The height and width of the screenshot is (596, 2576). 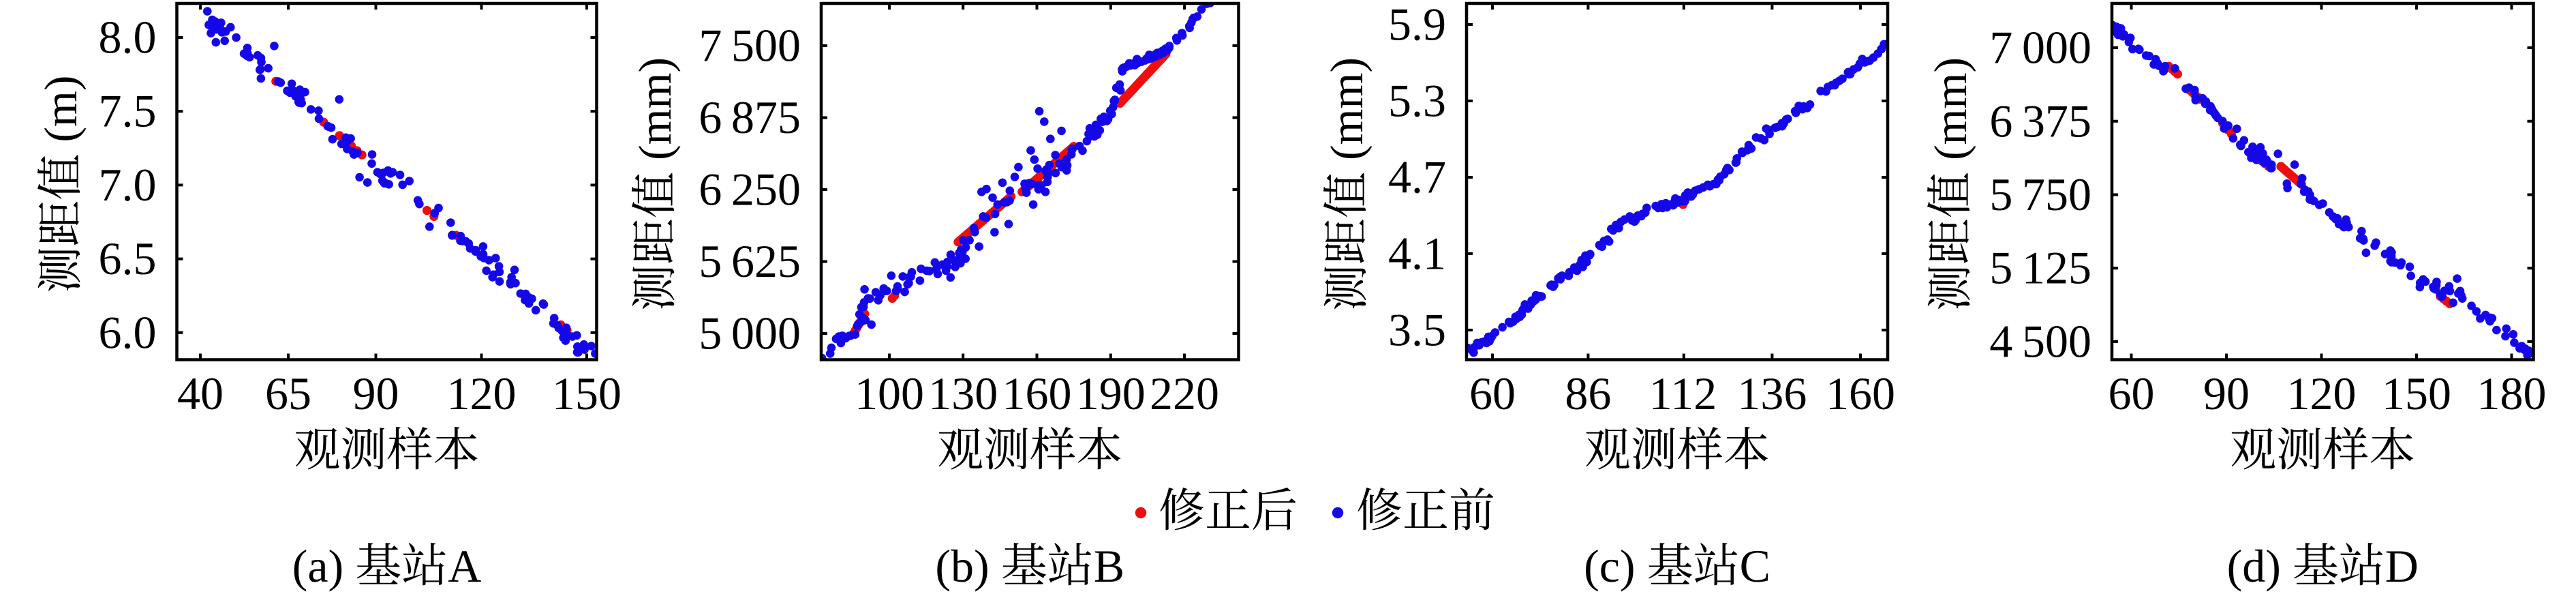 I want to click on svg-text: 7 500, so click(x=750, y=46).